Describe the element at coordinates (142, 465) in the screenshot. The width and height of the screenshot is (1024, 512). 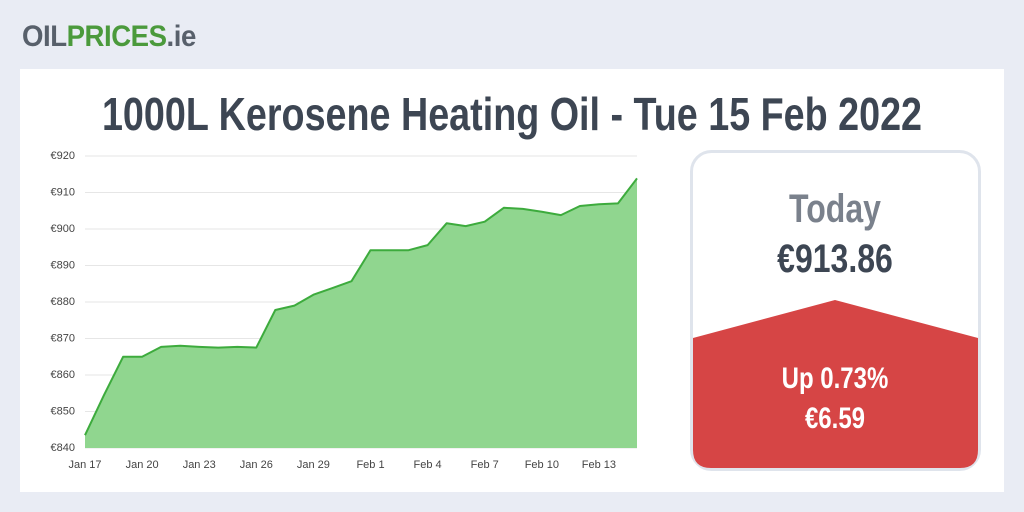
I see `x-tick-label: Jan 20` at that location.